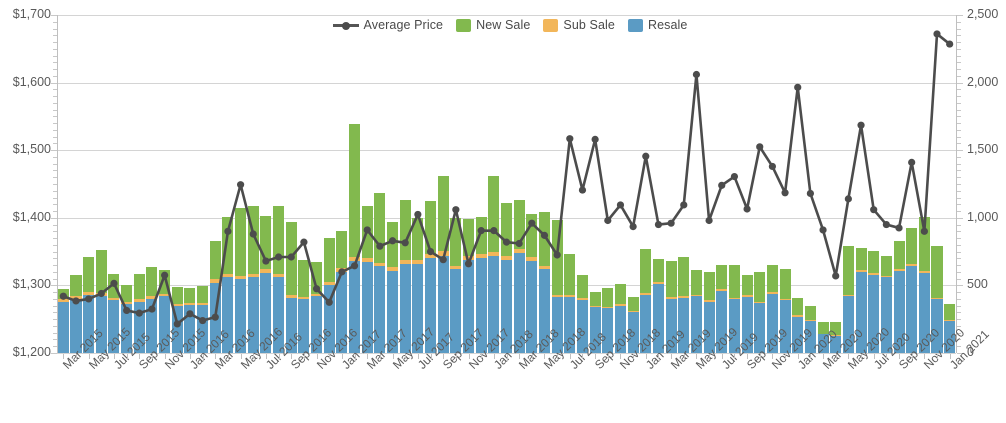 Image resolution: width=1006 pixels, height=423 pixels. What do you see at coordinates (493, 25) in the screenshot?
I see `legend-item-new-sale: New Sale` at bounding box center [493, 25].